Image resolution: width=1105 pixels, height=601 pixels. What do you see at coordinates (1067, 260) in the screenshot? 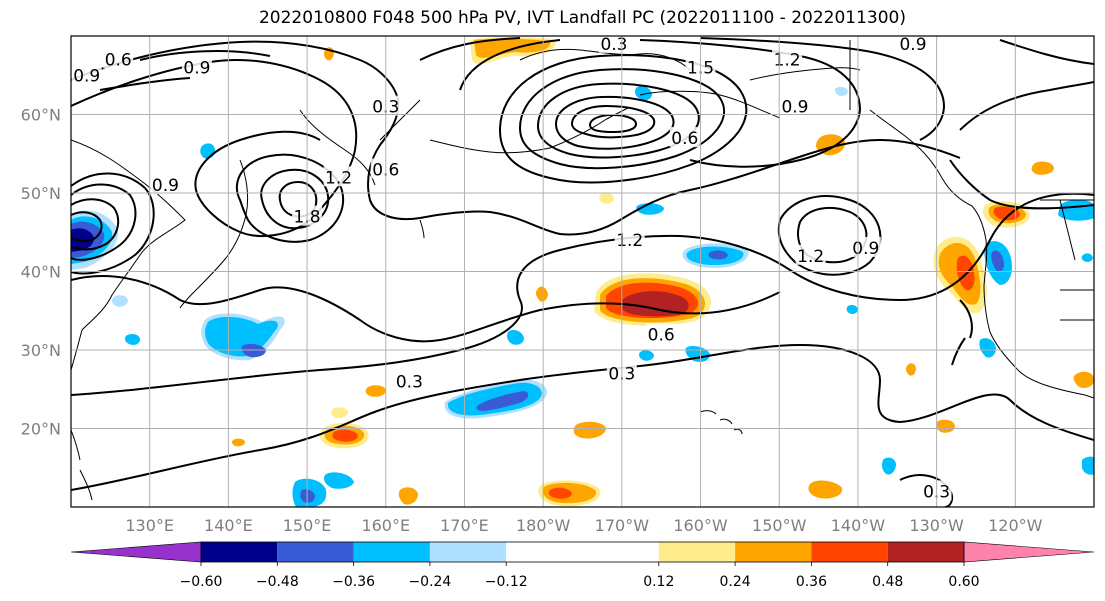
I see `border-us-canada` at bounding box center [1067, 260].